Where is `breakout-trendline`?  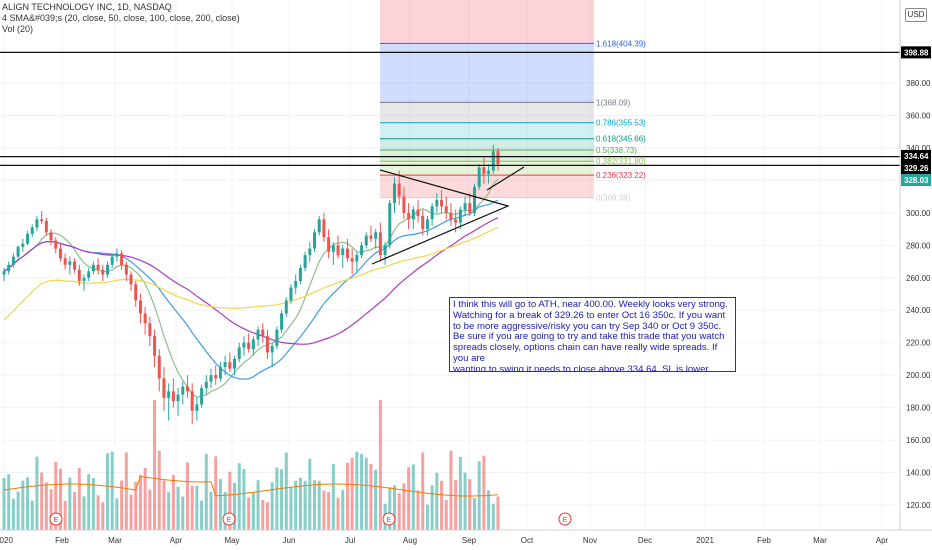 breakout-trendline is located at coordinates (505, 178).